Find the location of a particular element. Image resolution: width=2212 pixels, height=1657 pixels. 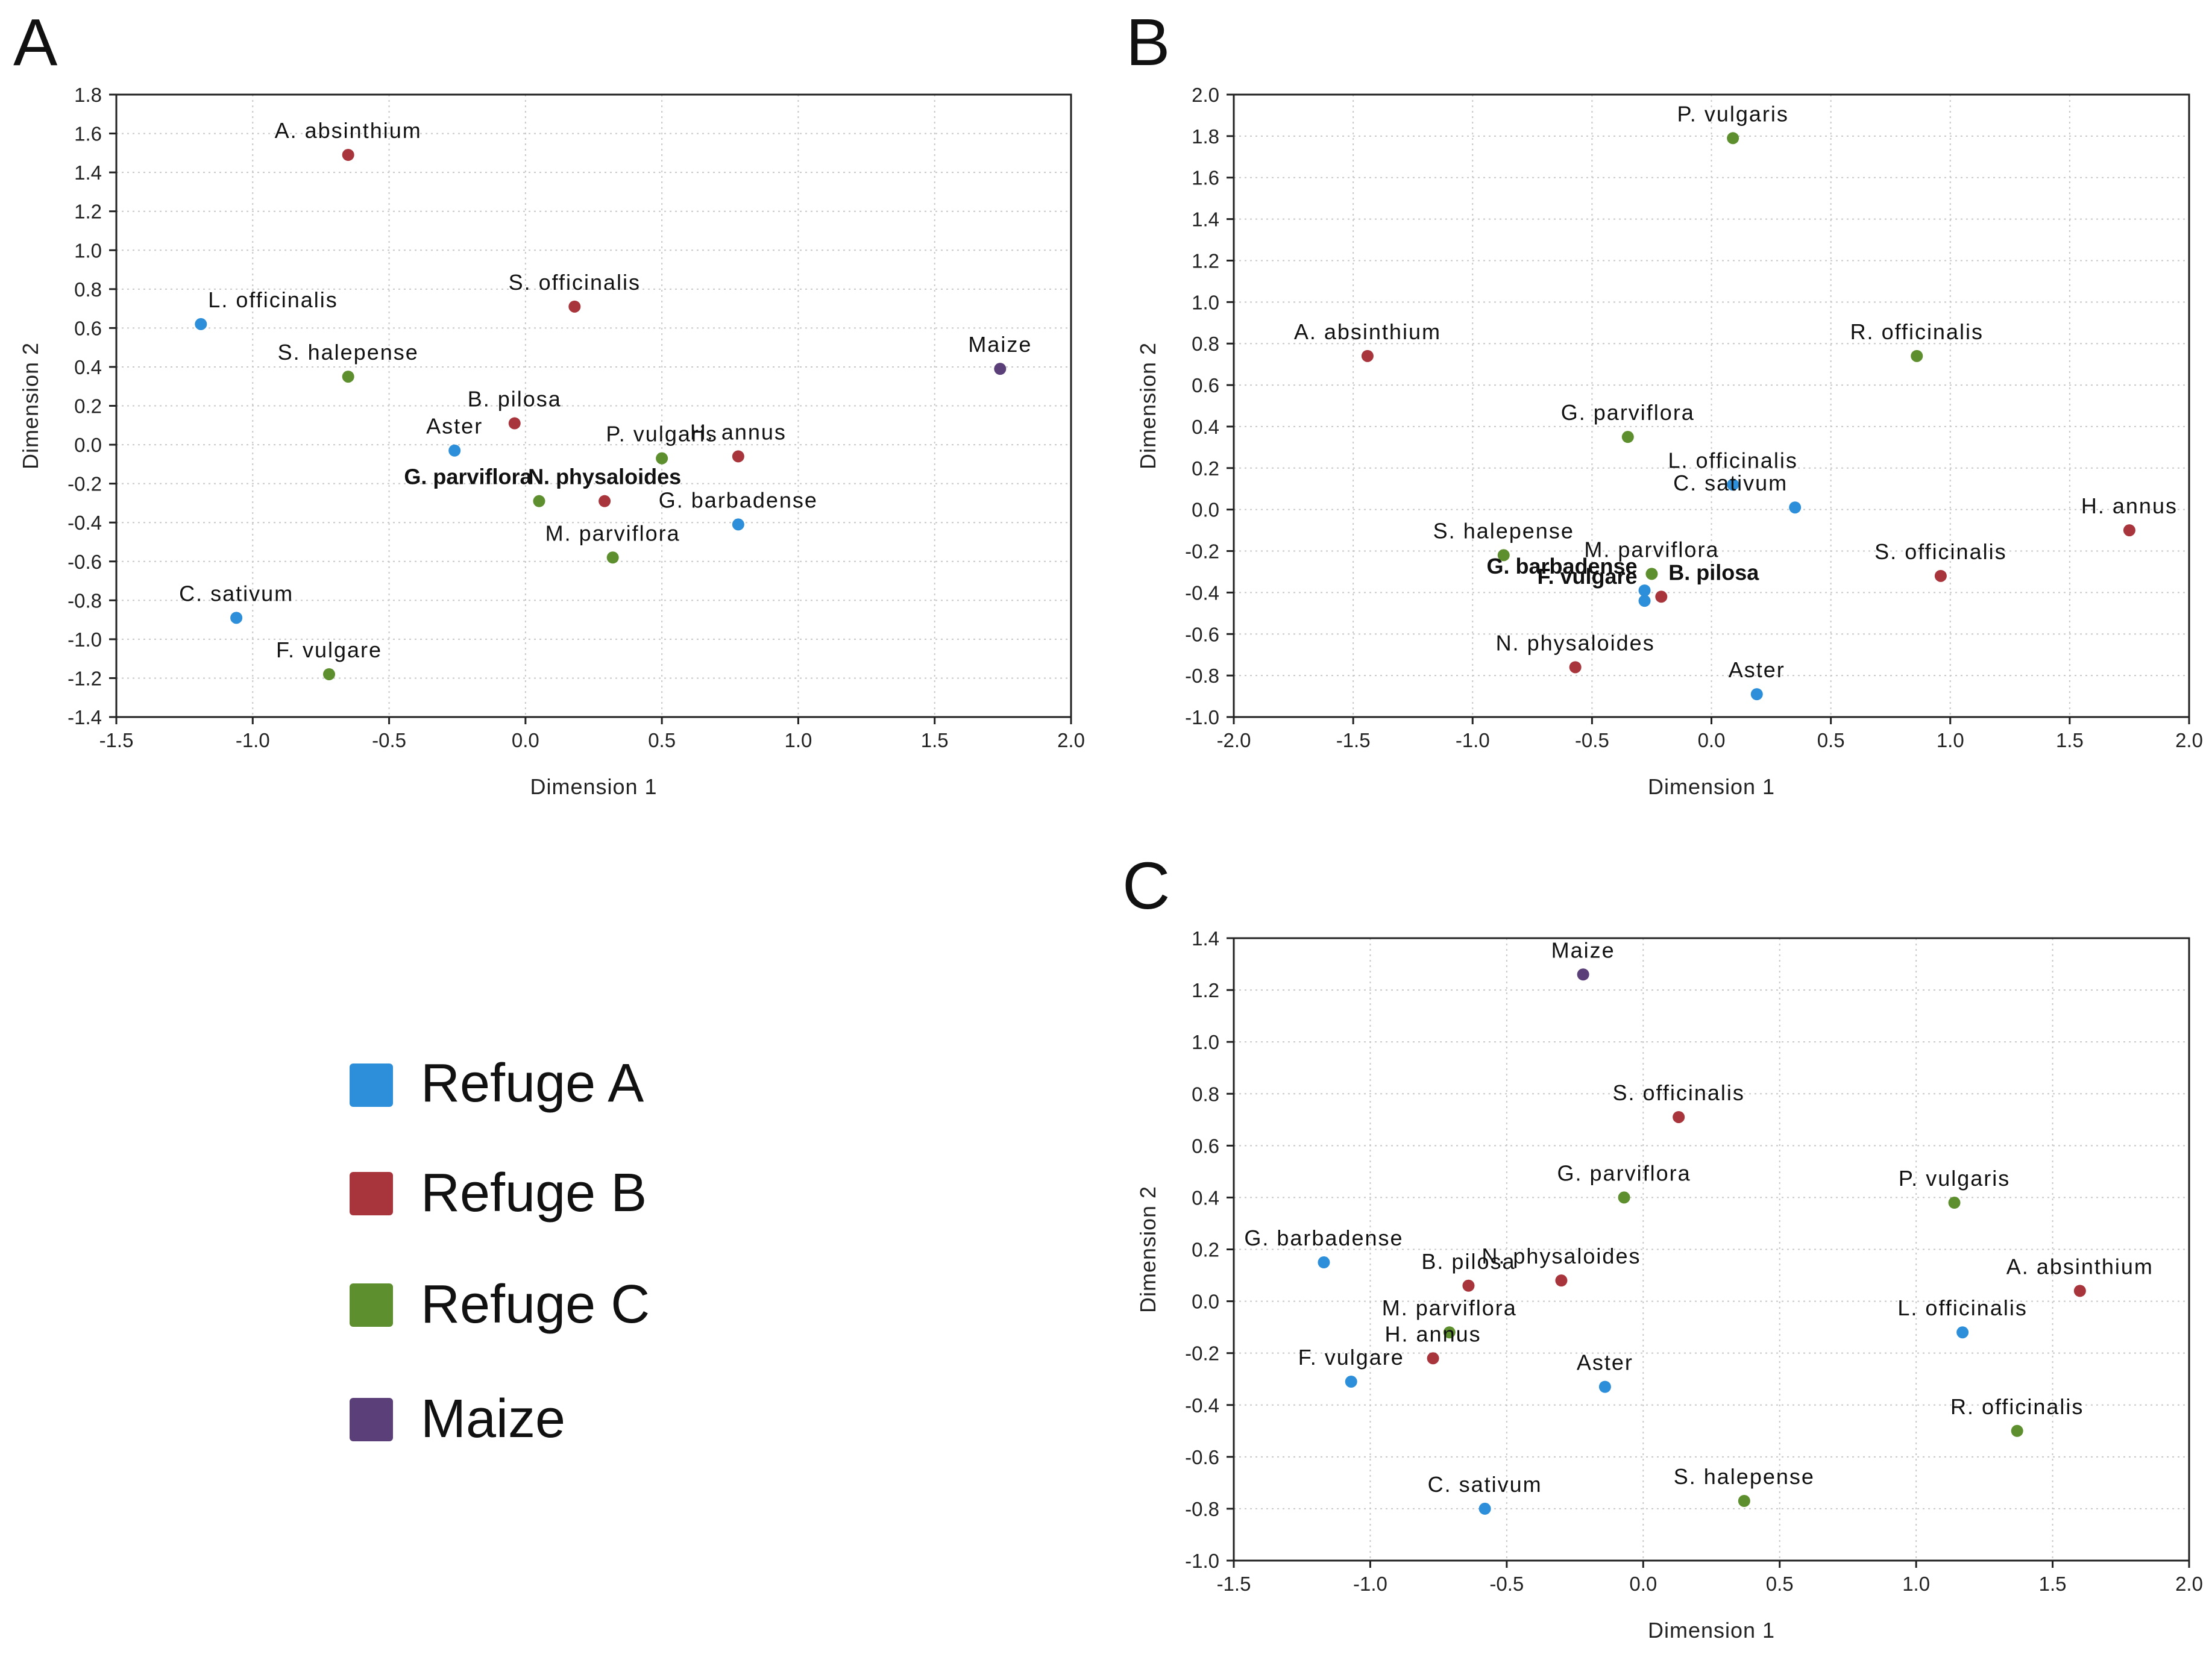

point-h-annus is located at coordinates (2129, 530).